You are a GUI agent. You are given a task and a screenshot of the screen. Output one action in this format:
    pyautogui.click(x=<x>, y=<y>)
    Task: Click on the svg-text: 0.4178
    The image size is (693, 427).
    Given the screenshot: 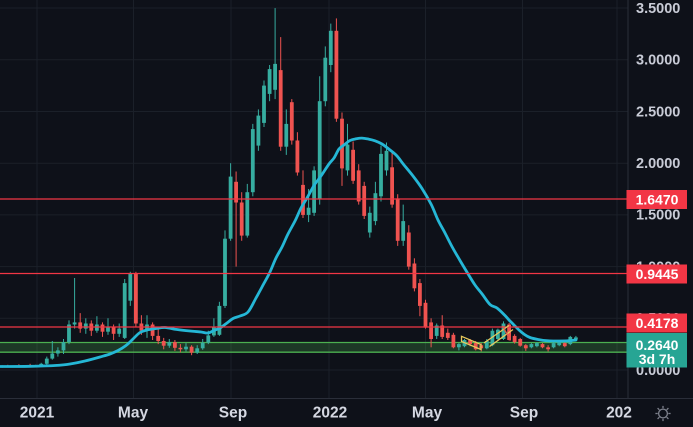 What is the action you would take?
    pyautogui.click(x=657, y=323)
    